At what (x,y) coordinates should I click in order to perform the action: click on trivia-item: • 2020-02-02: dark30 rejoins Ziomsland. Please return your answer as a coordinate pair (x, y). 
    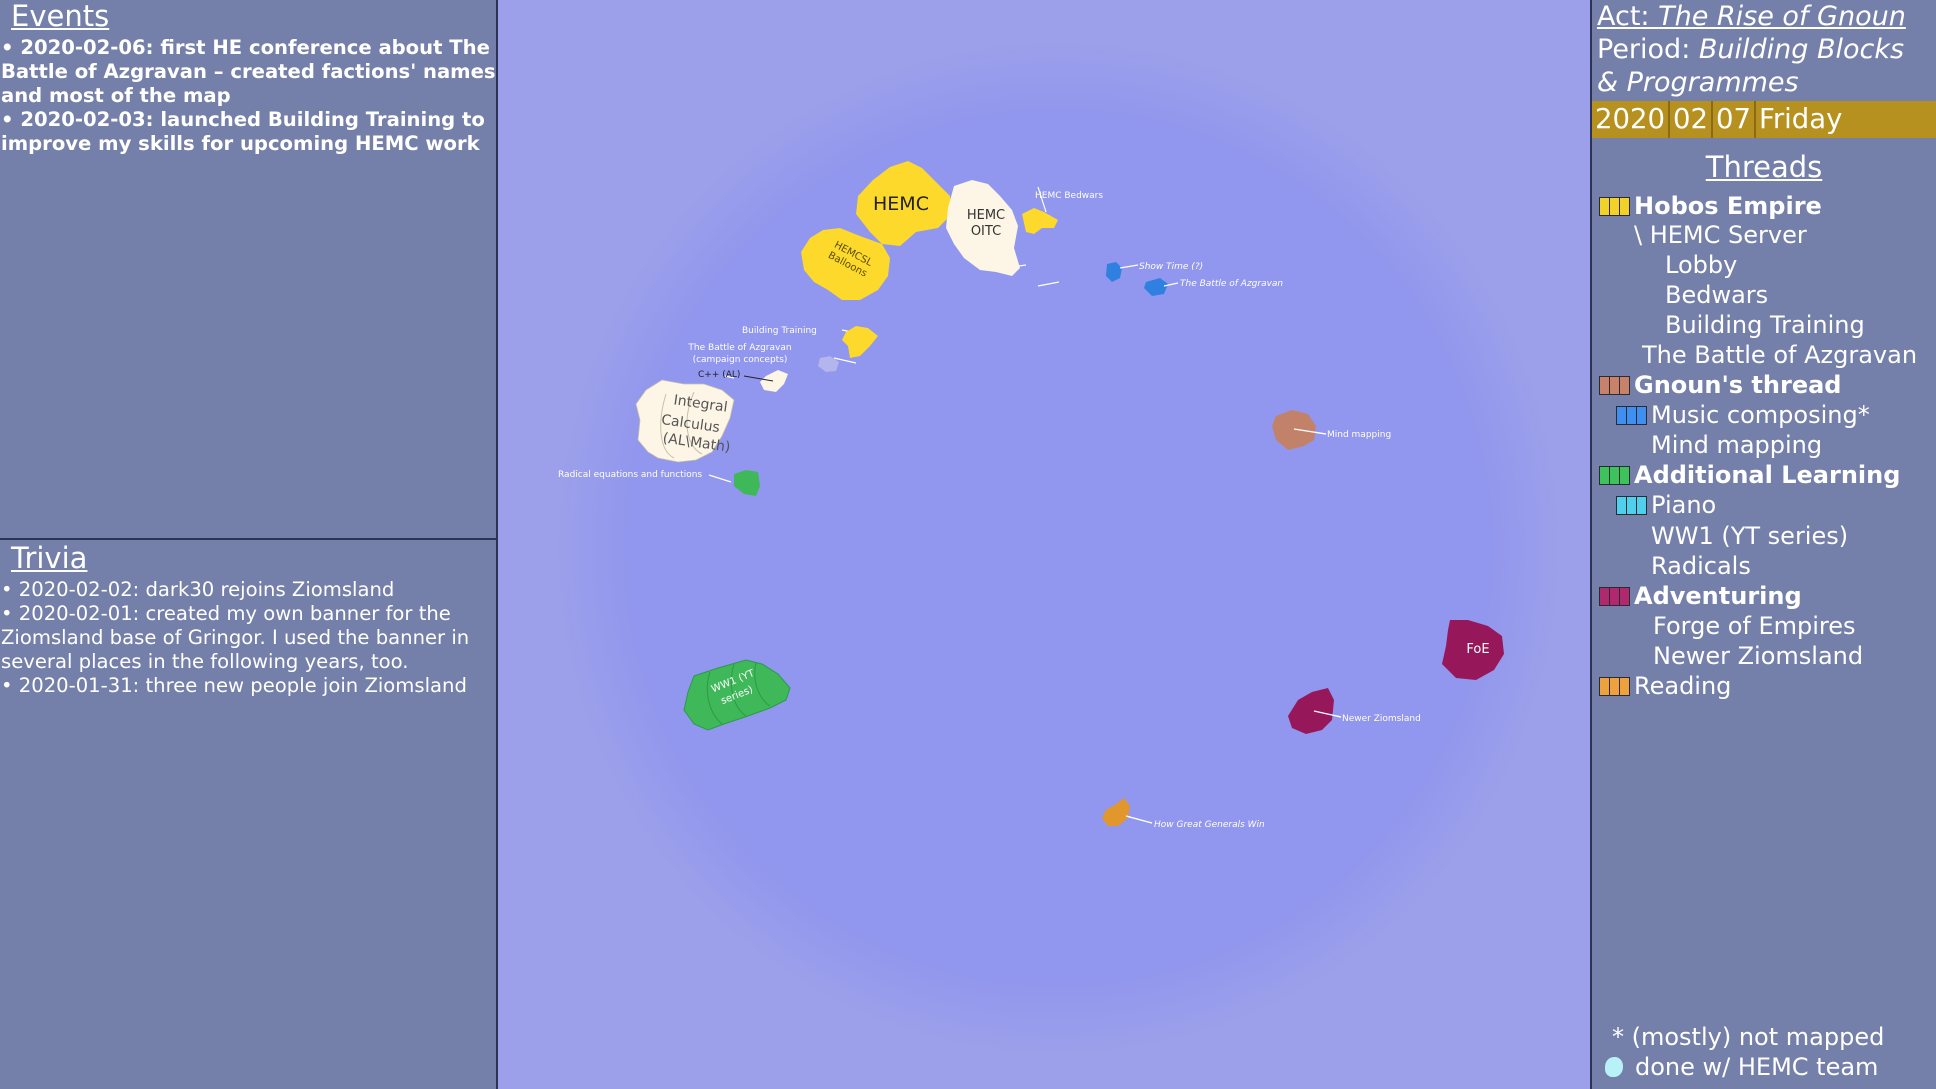
    Looking at the image, I should click on (198, 589).